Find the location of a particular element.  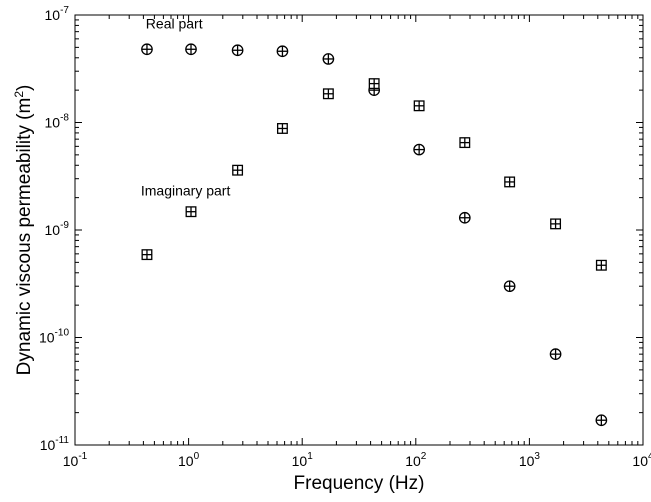

x-tick-label: 10³ is located at coordinates (530, 460).